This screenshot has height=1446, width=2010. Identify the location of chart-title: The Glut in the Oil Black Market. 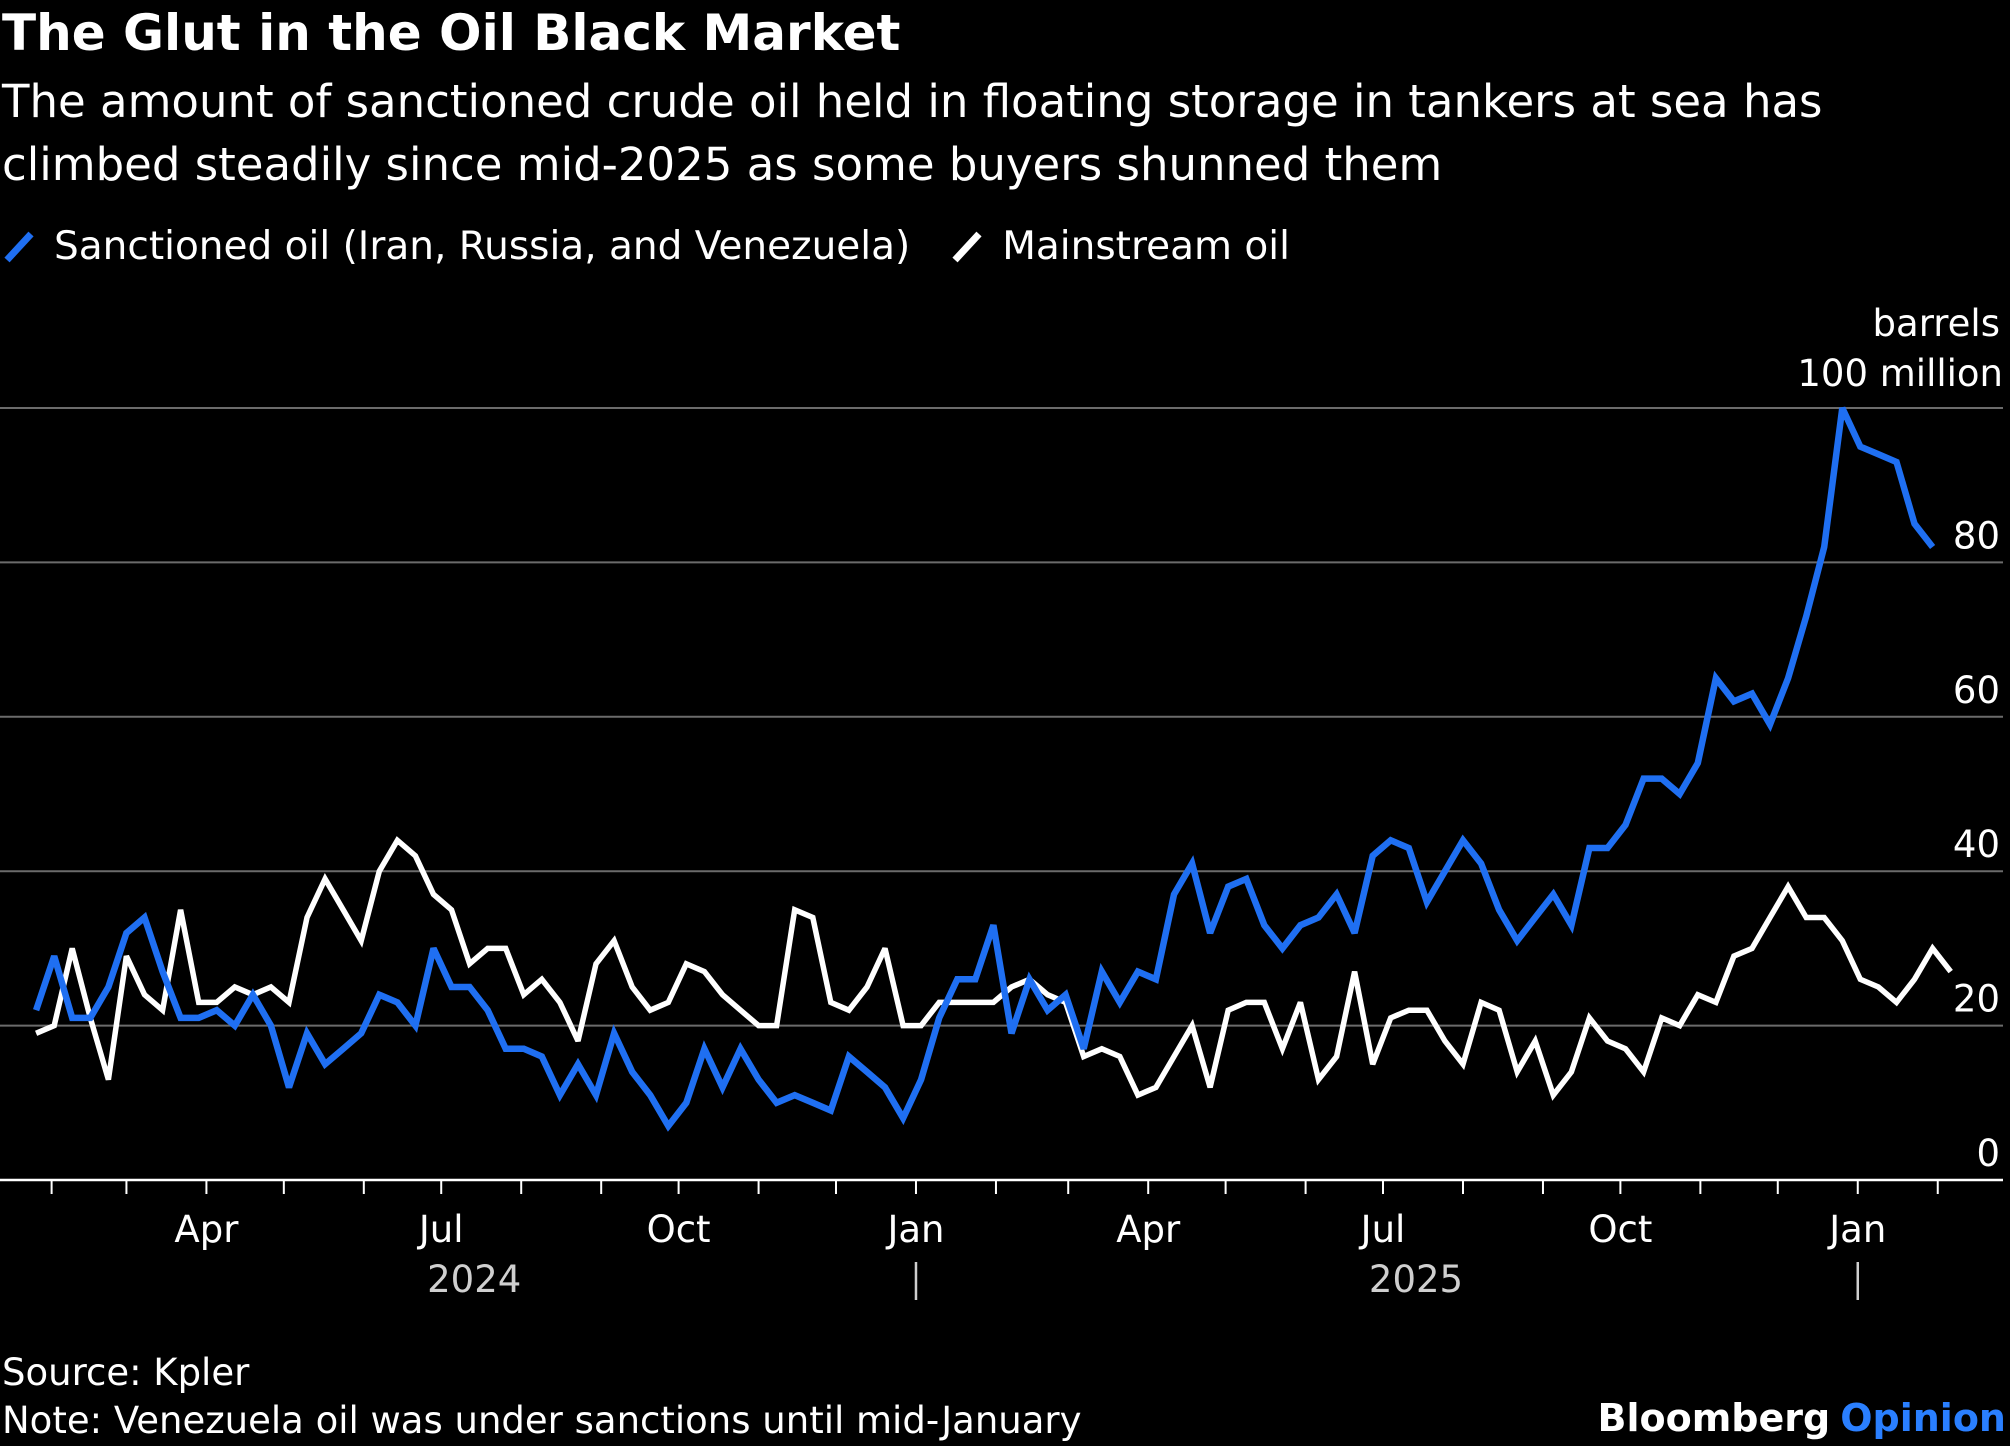
(451, 33).